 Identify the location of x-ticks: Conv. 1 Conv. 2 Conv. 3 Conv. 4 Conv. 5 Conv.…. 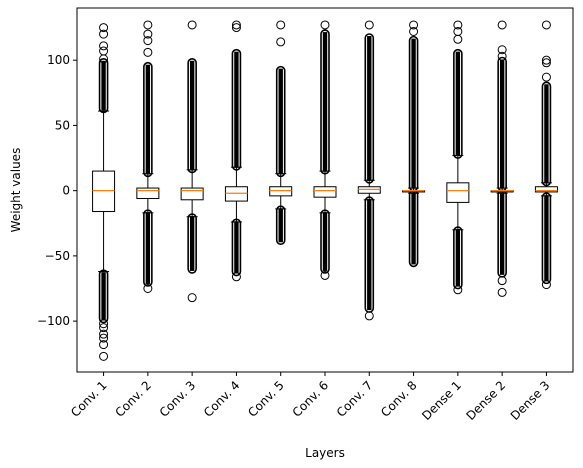
(310, 397).